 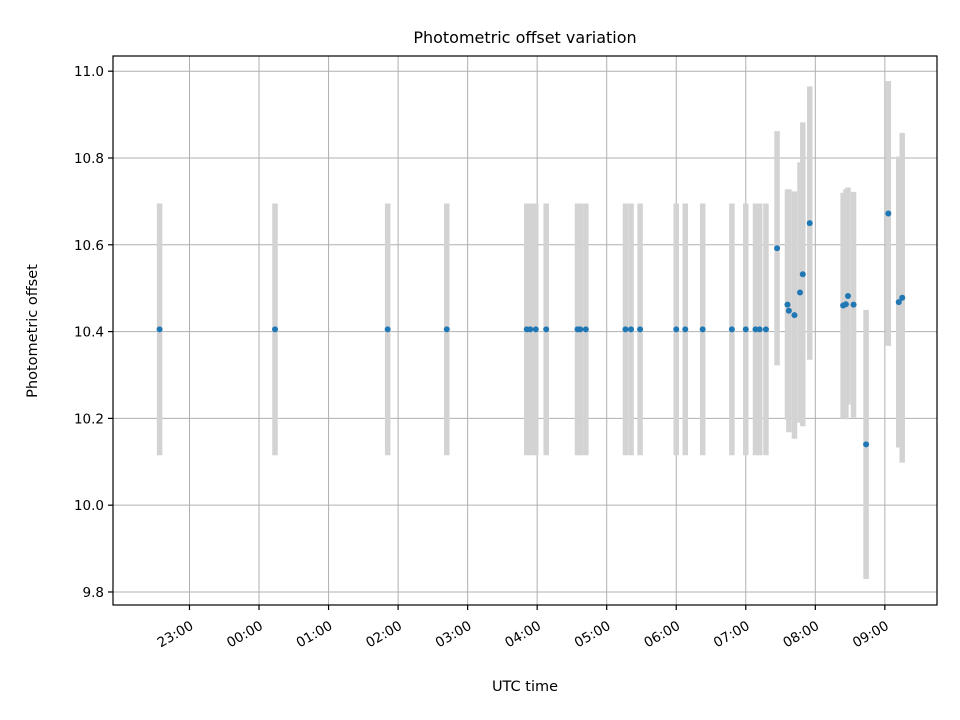 What do you see at coordinates (93, 593) in the screenshot?
I see `y-tick-label: 9.8` at bounding box center [93, 593].